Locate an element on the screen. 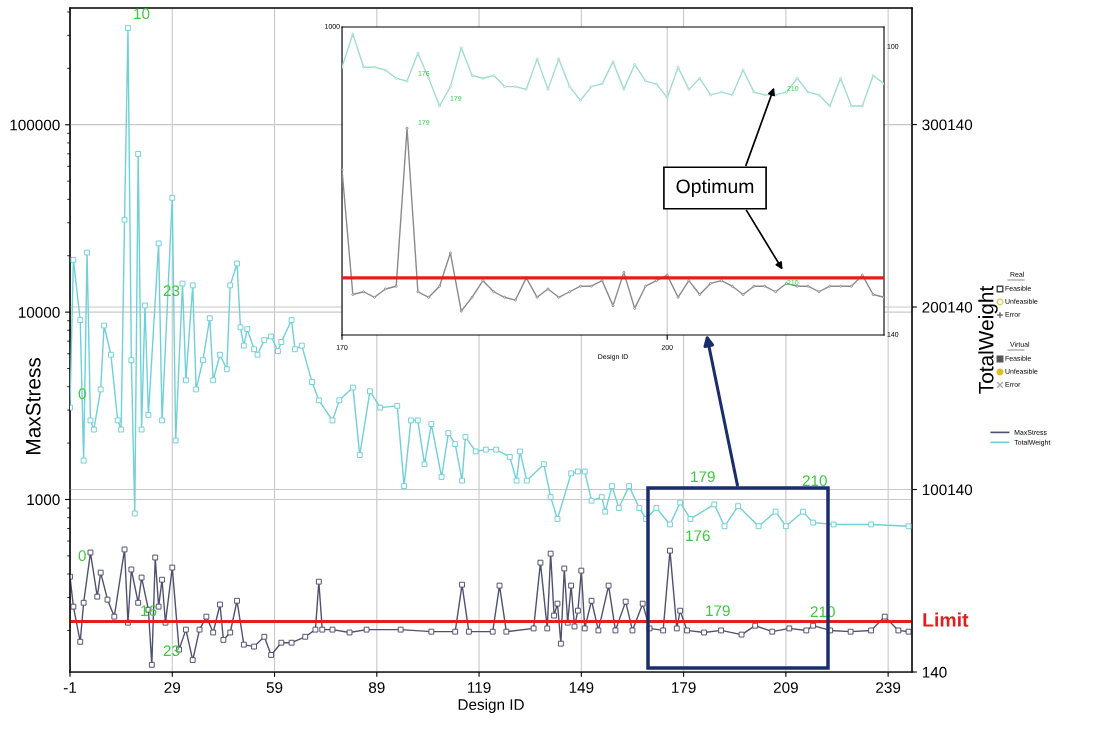 This screenshot has width=1096, height=733. x-tick-label: -1 is located at coordinates (70, 687).